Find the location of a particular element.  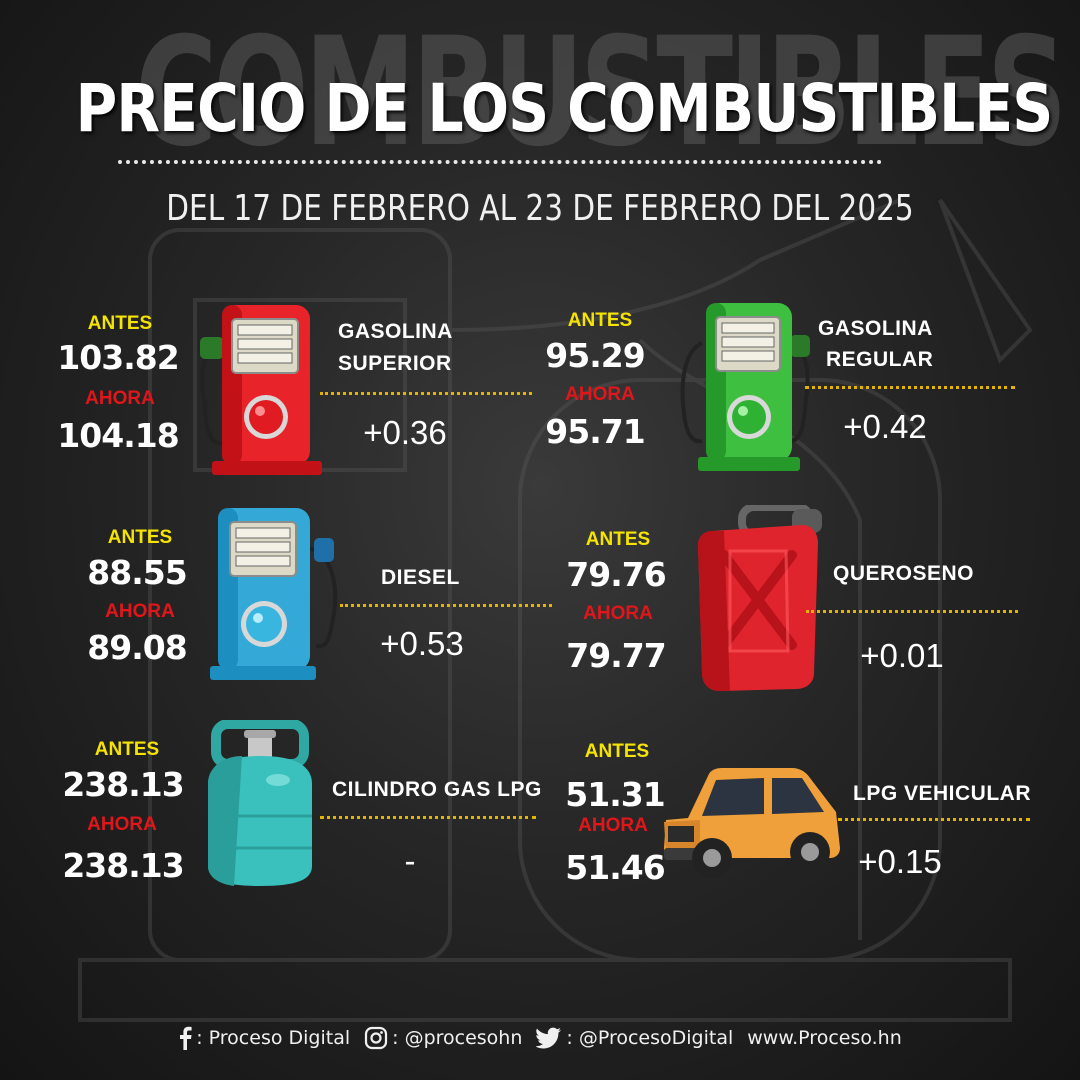

fuel-name-line1: CILINDRO GAS LPG is located at coordinates (437, 789).